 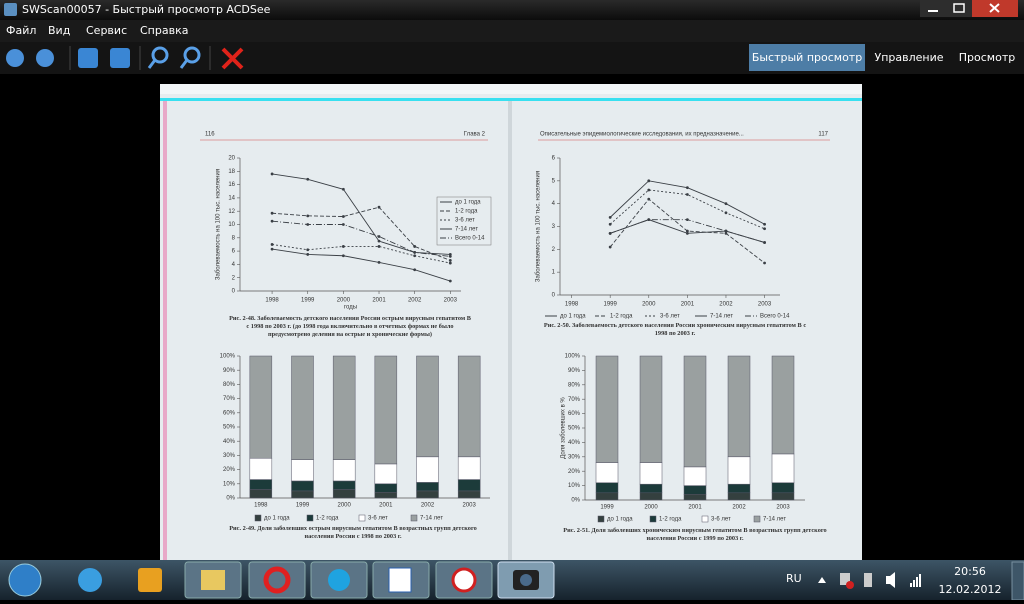 I want to click on y-tick-label: 10%, so click(x=229, y=484).